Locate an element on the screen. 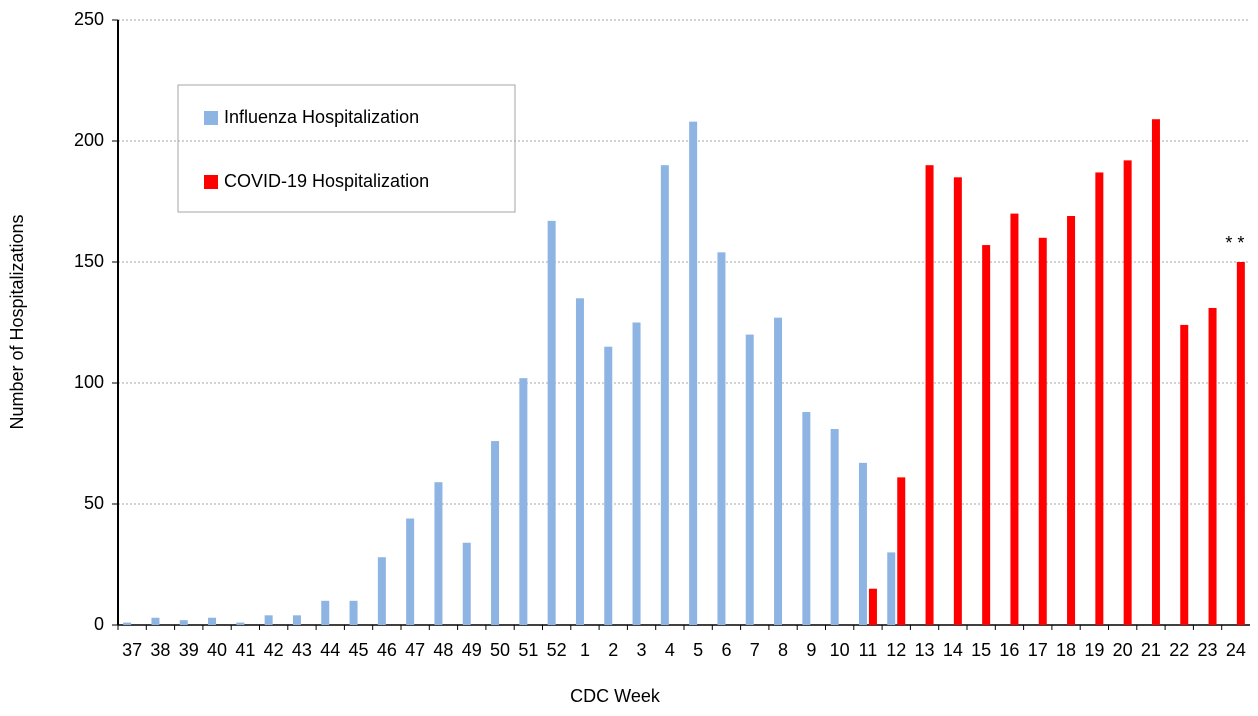 Image resolution: width=1258 pixels, height=716 pixels. x-tick-label: 38 is located at coordinates (160, 650).